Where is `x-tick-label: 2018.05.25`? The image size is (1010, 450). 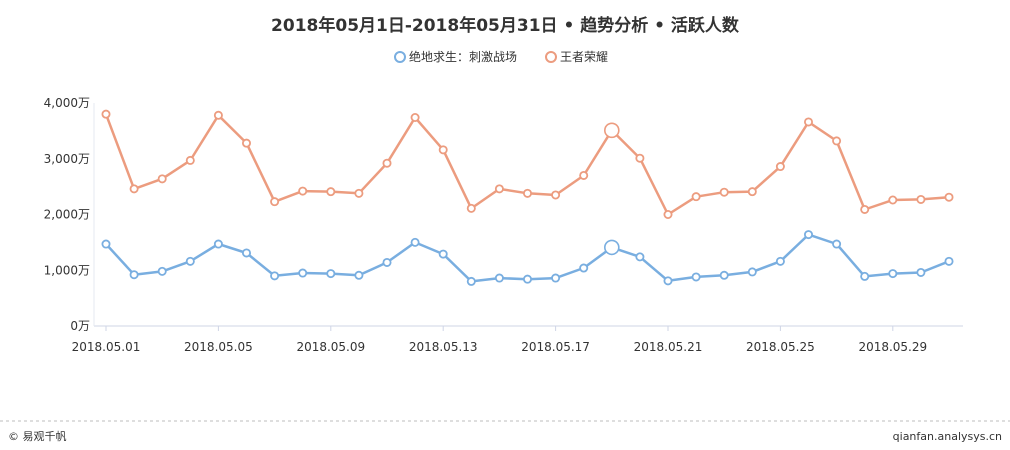
x-tick-label: 2018.05.25 is located at coordinates (780, 347).